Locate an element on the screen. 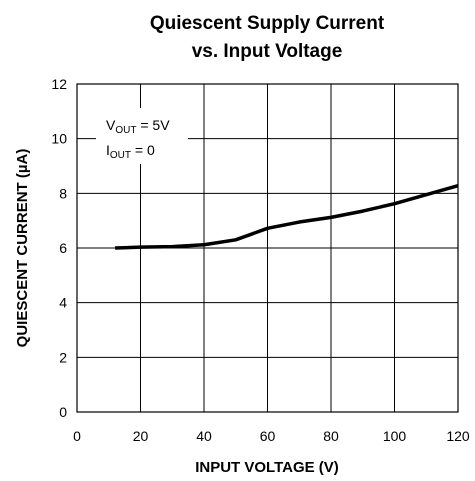  x-tick-label: 60 is located at coordinates (268, 436).